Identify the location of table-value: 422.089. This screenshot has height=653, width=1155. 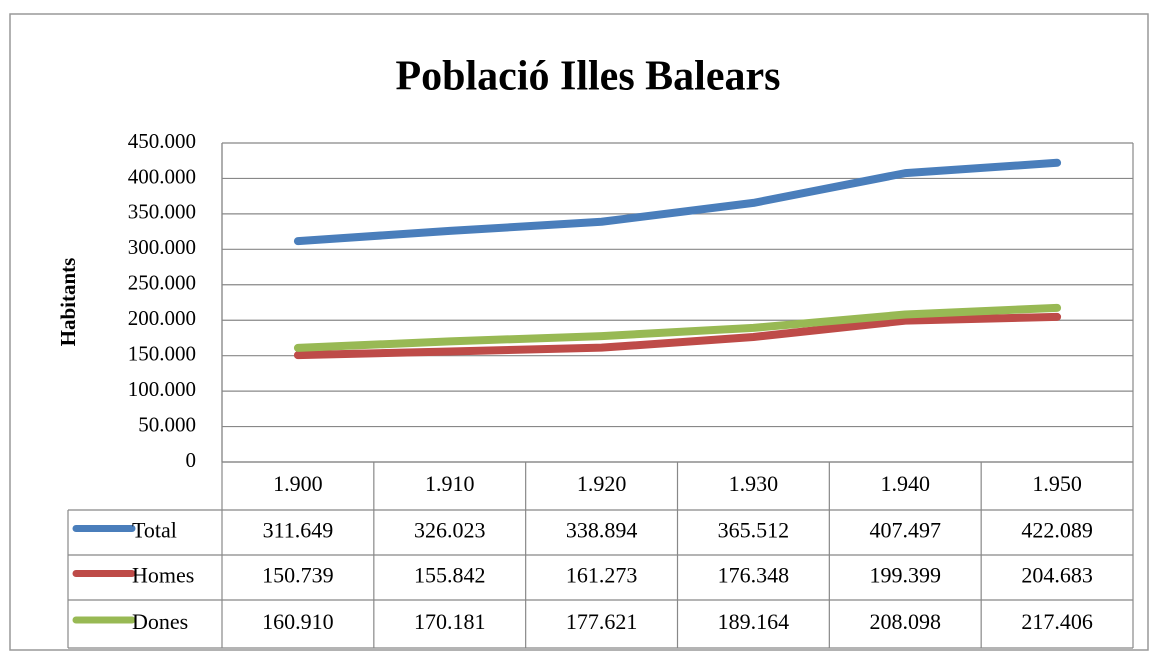
(1057, 530).